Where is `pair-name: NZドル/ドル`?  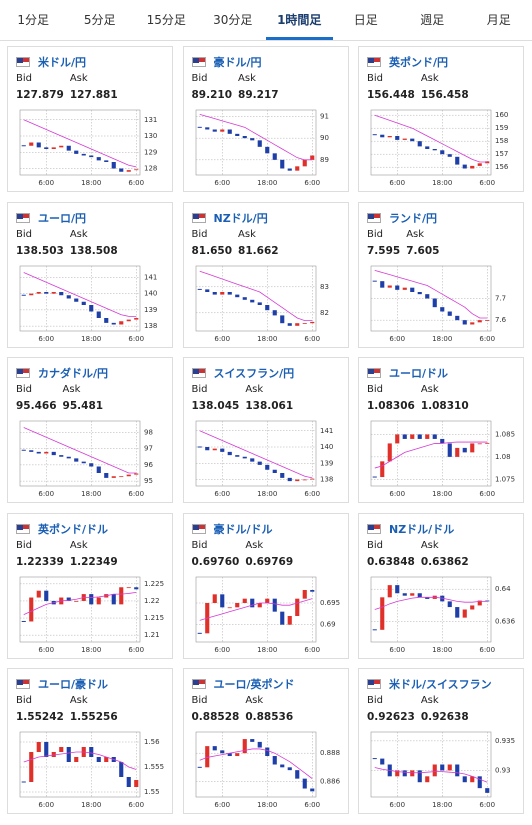 pair-name: NZドル/ドル is located at coordinates (422, 529).